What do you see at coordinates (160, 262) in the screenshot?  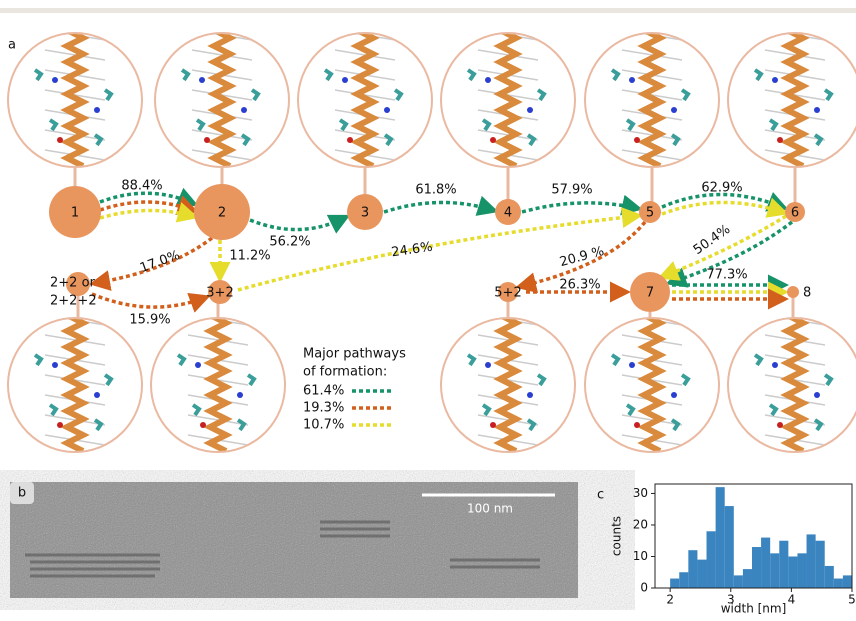 I see `edge-label: 17.0%` at bounding box center [160, 262].